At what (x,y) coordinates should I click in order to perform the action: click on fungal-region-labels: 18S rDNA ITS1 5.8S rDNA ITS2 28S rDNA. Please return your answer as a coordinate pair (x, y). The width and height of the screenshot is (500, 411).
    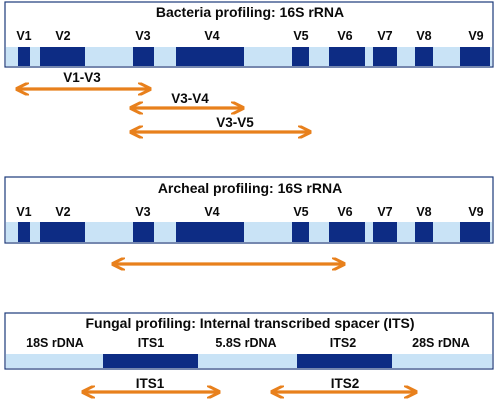
    Looking at the image, I should click on (248, 343).